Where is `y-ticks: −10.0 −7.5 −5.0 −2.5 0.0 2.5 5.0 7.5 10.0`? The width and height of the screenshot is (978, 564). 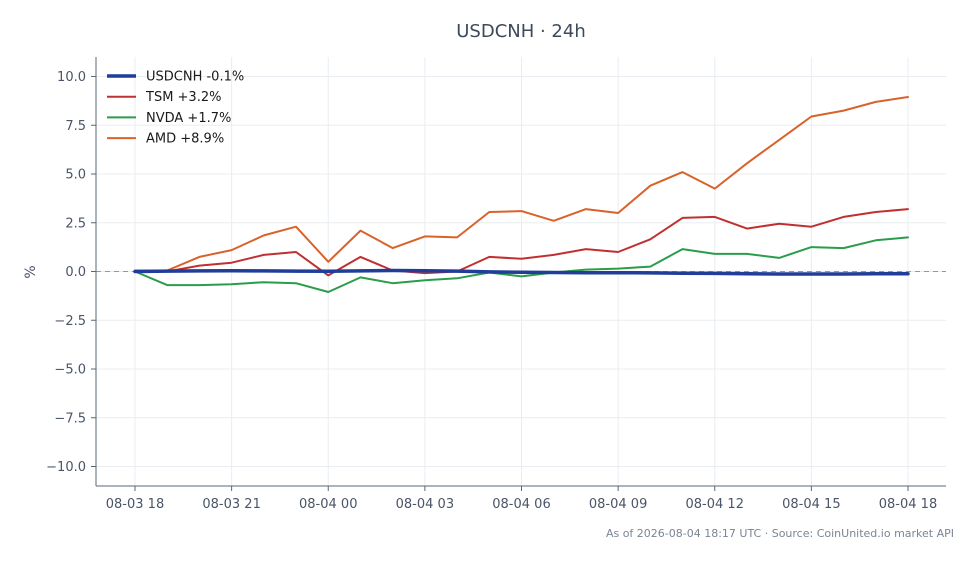 y-ticks: −10.0 −7.5 −5.0 −2.5 0.0 2.5 5.0 7.5 10.0 is located at coordinates (71, 272).